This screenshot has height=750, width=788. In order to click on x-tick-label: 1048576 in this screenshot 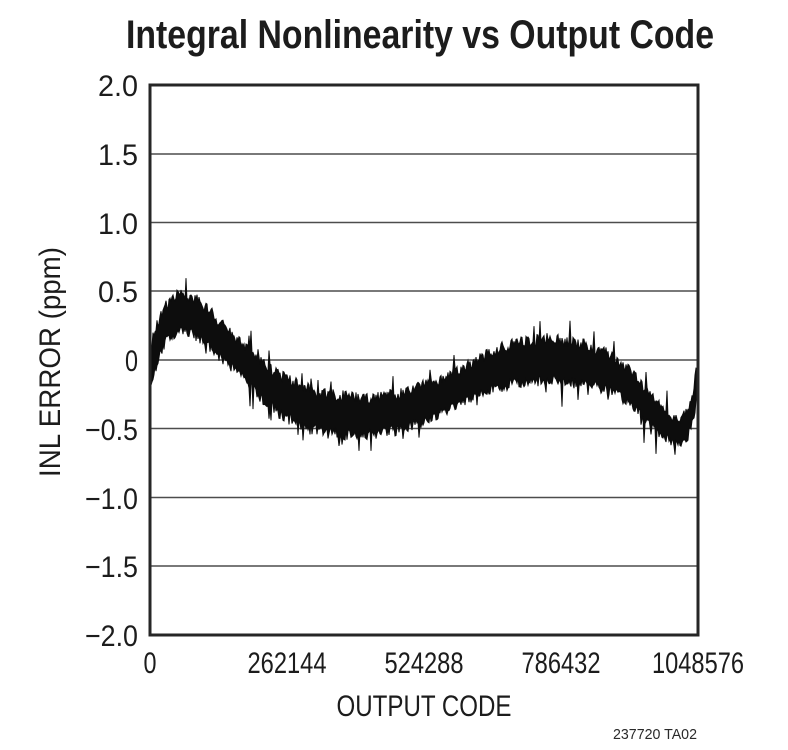, I will do `click(698, 663)`.